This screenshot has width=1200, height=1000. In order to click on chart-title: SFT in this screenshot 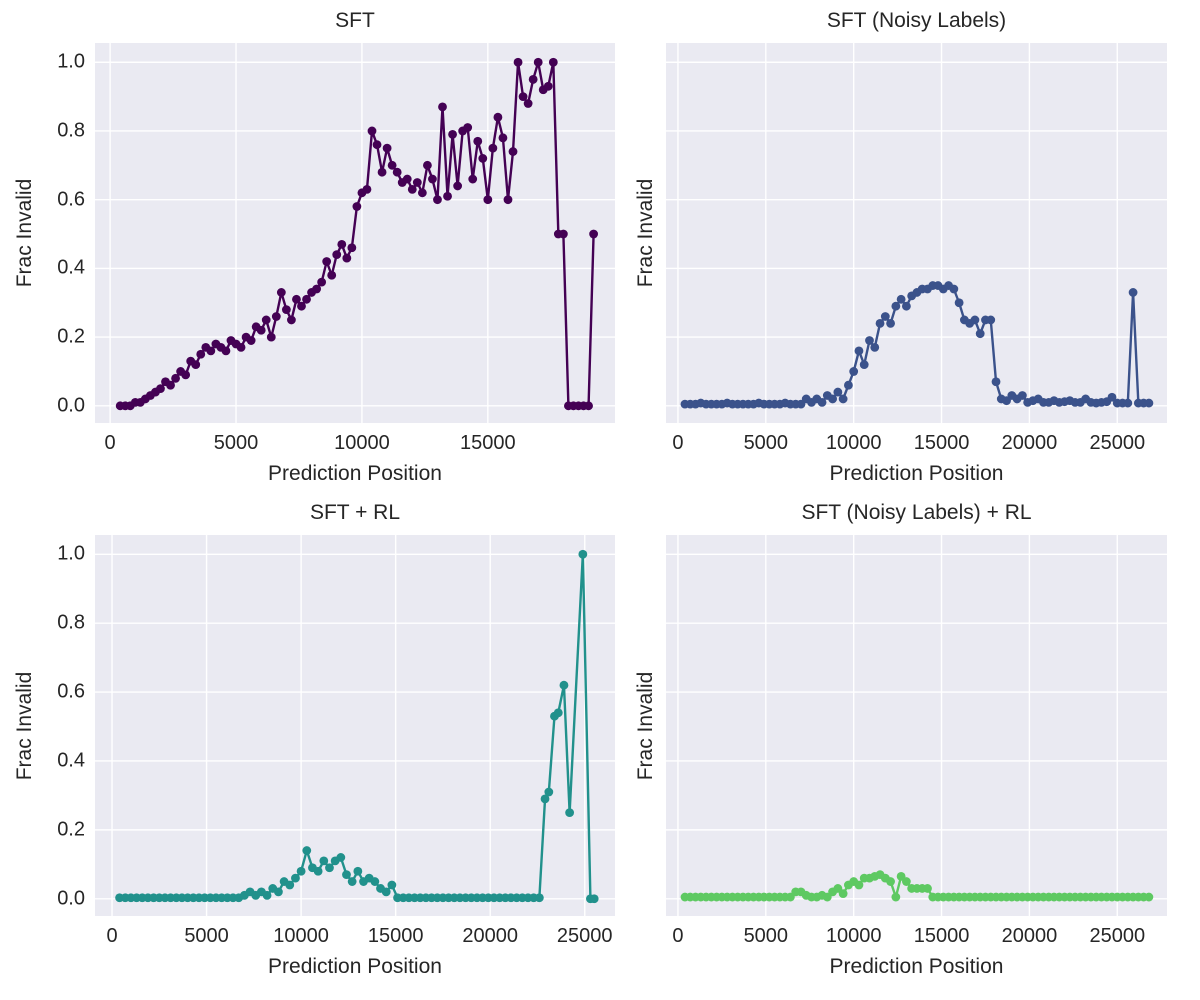, I will do `click(355, 20)`.